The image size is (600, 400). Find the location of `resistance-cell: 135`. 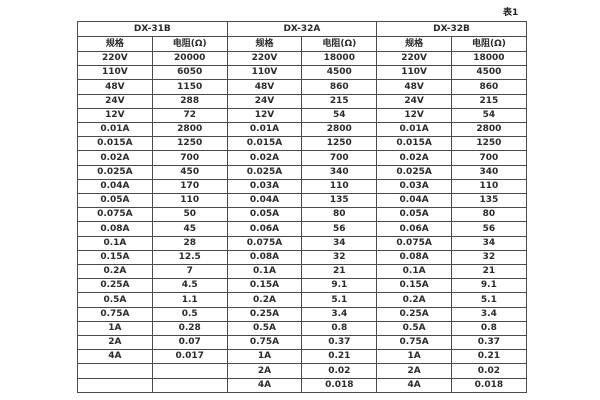

resistance-cell: 135 is located at coordinates (339, 201).